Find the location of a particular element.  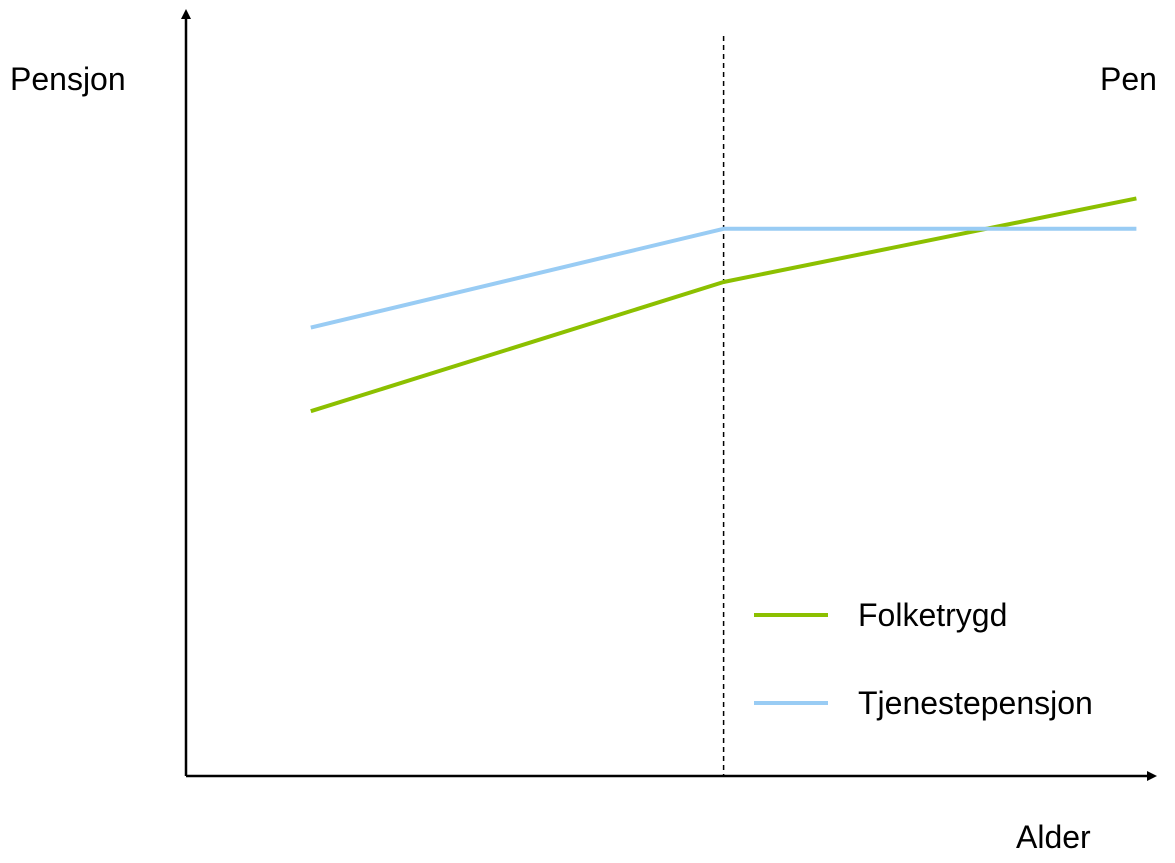

y-axis-label: Pensjon is located at coordinates (68, 79).